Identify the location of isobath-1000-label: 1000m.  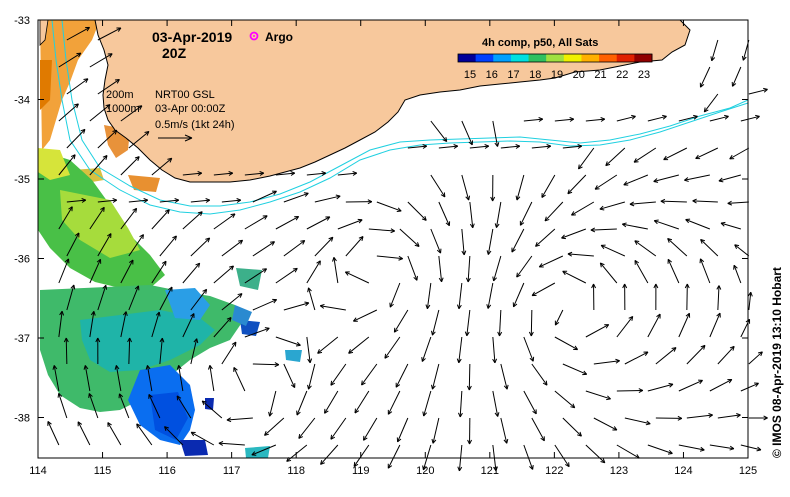
(123, 109).